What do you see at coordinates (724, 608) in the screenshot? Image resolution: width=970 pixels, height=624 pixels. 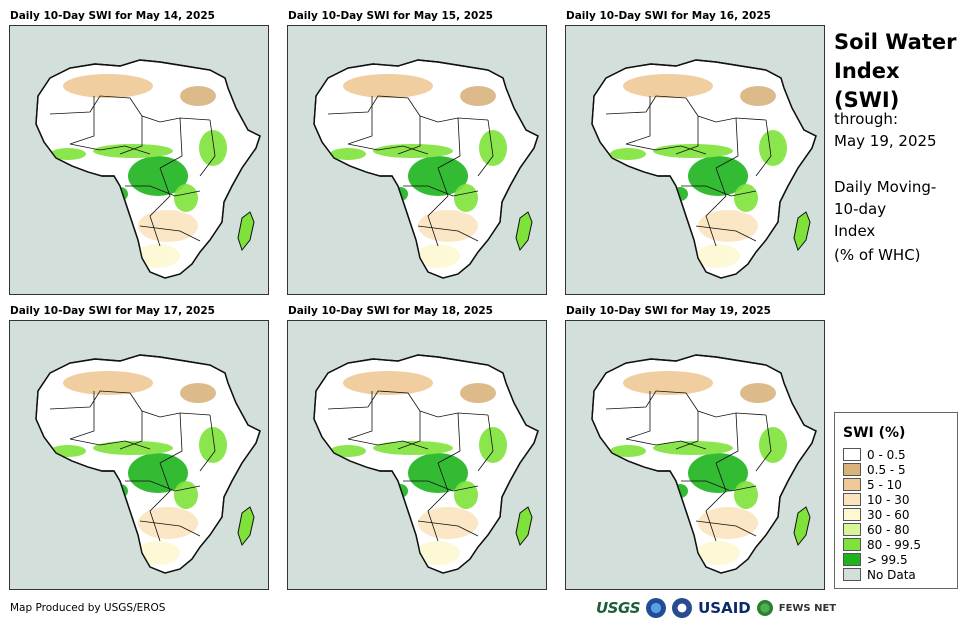 I see `usaid-logo: USAID` at bounding box center [724, 608].